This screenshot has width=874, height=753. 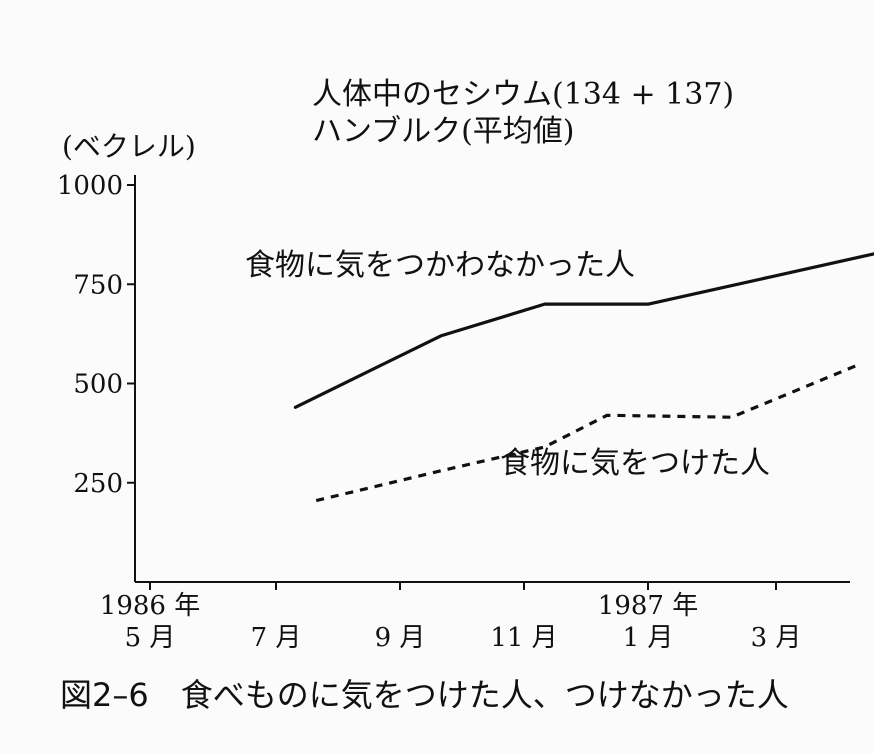 What do you see at coordinates (586, 433) in the screenshot?
I see `series-line-treated` at bounding box center [586, 433].